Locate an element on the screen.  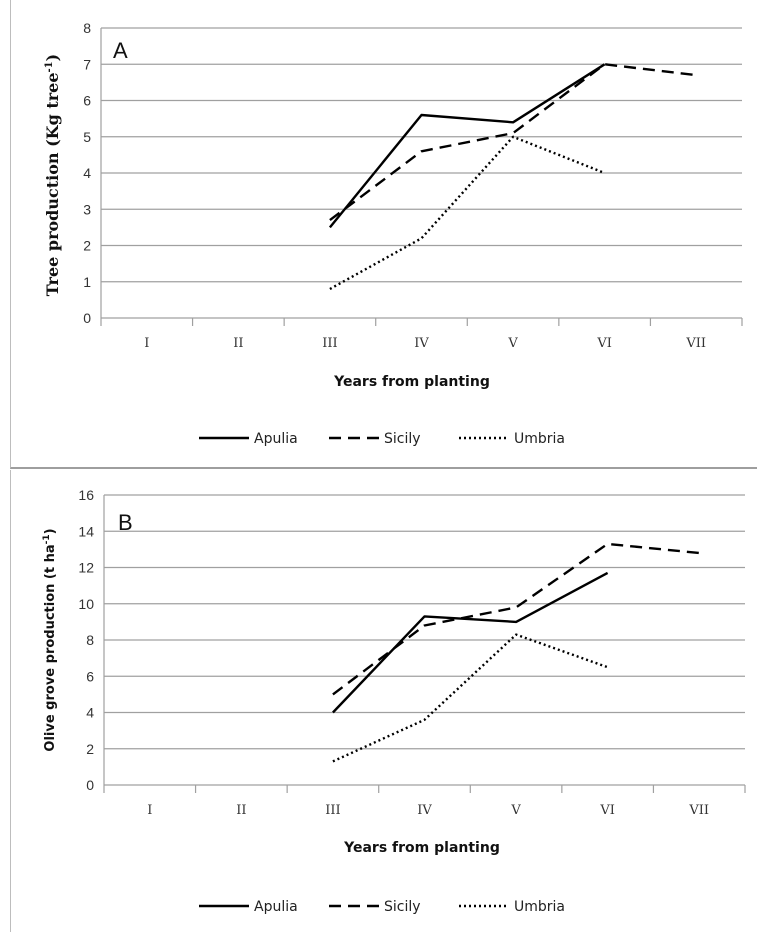
chart-b-y-ticks: 0 2 4 6 8 10 12 14 16 is located at coordinates (86, 640).